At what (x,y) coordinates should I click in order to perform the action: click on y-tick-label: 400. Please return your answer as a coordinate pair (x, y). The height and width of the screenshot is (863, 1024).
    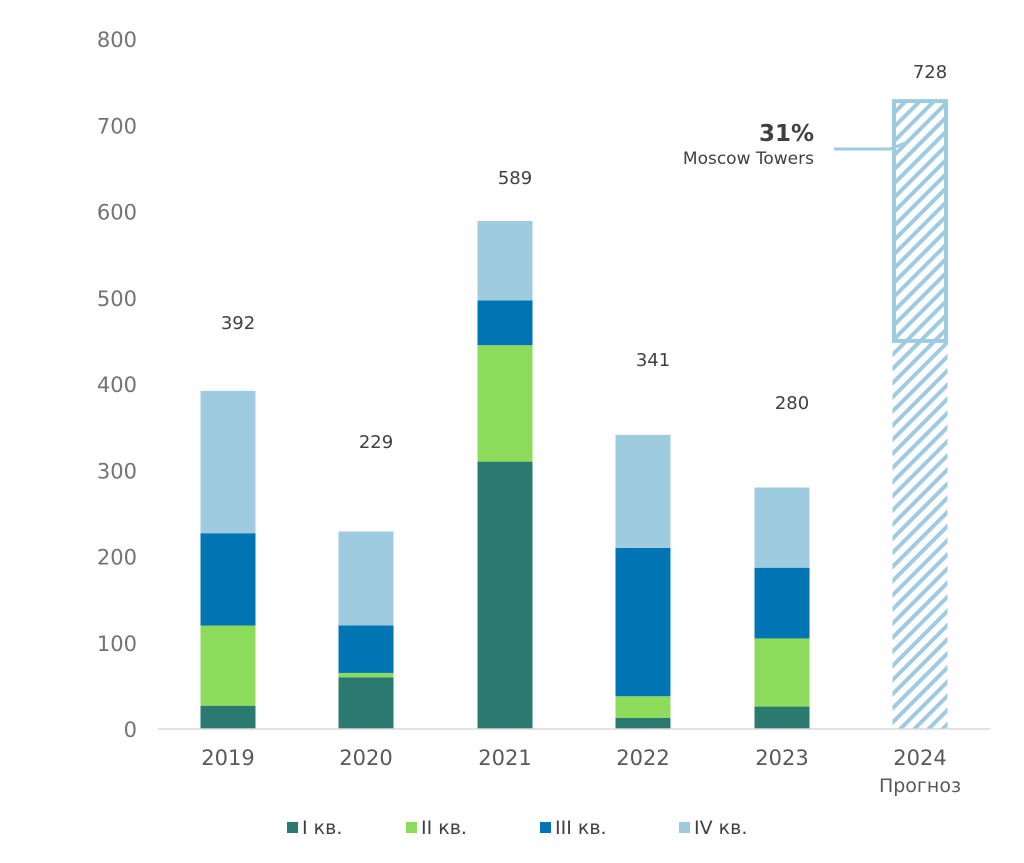
    Looking at the image, I should click on (117, 385).